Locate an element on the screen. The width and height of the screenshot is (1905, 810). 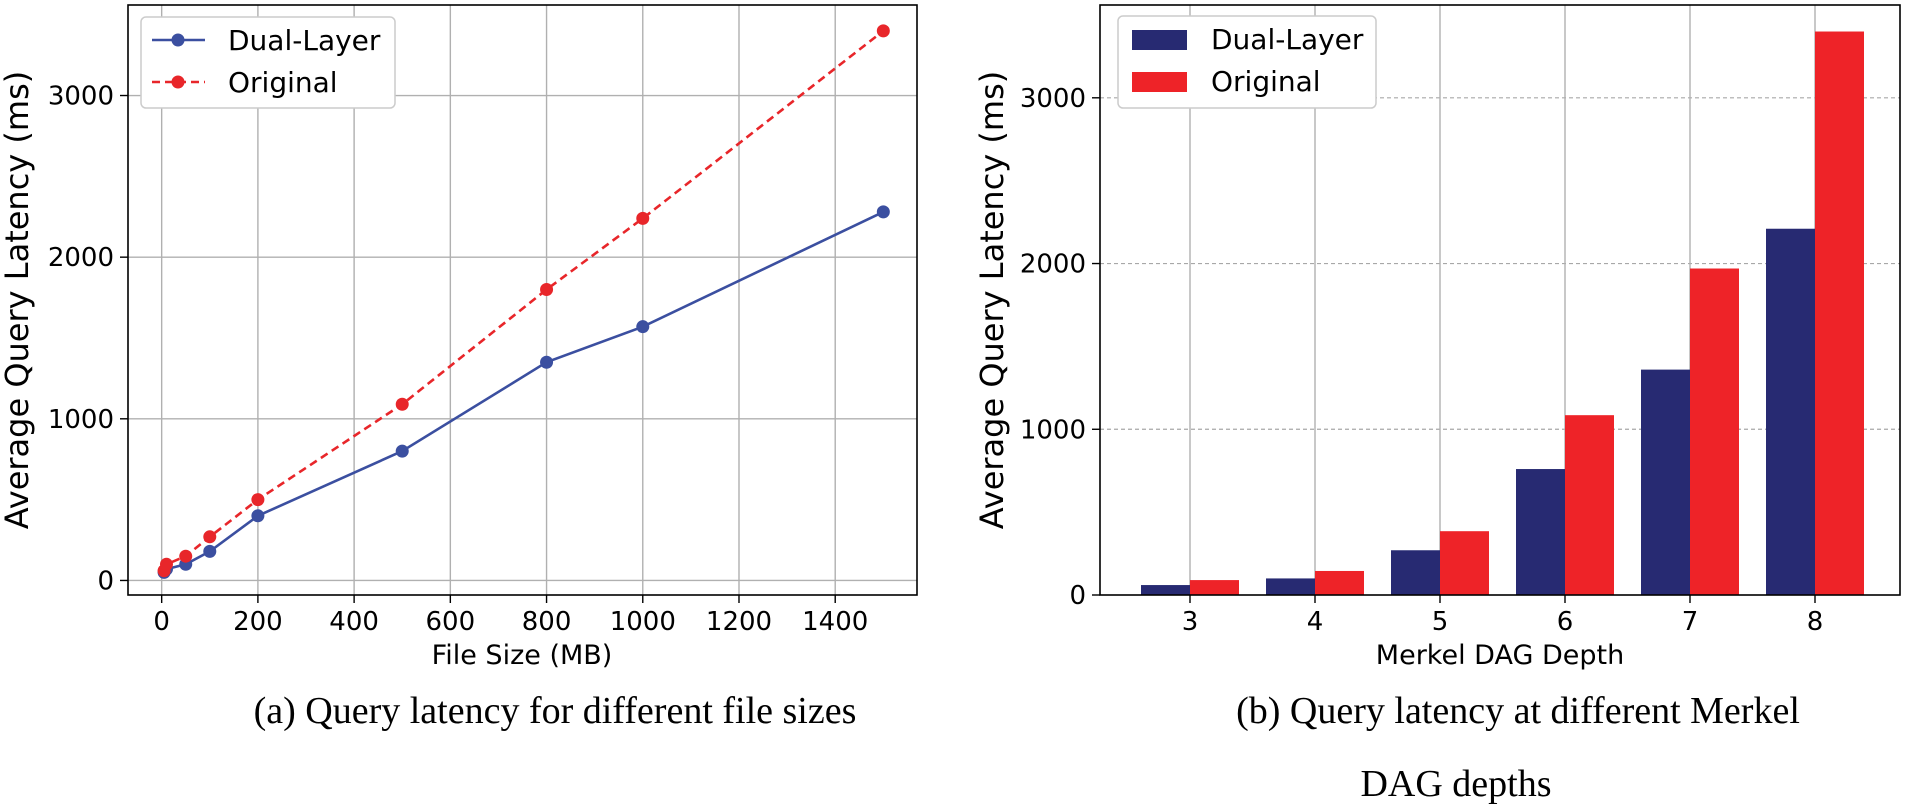
x-tick-label: 1000 is located at coordinates (643, 622).